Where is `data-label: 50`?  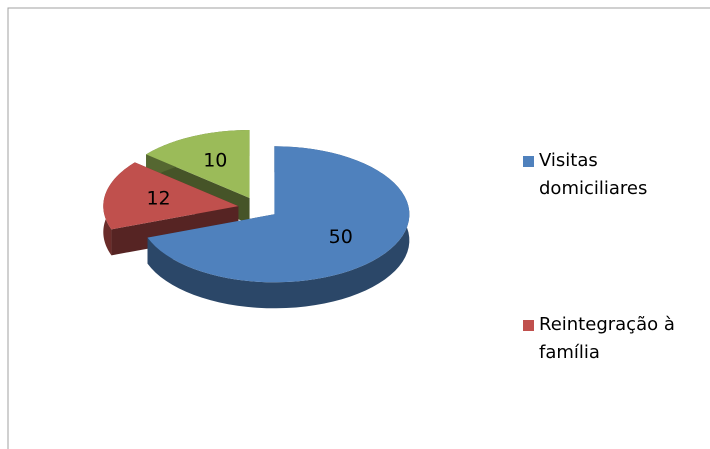 data-label: 50 is located at coordinates (341, 237).